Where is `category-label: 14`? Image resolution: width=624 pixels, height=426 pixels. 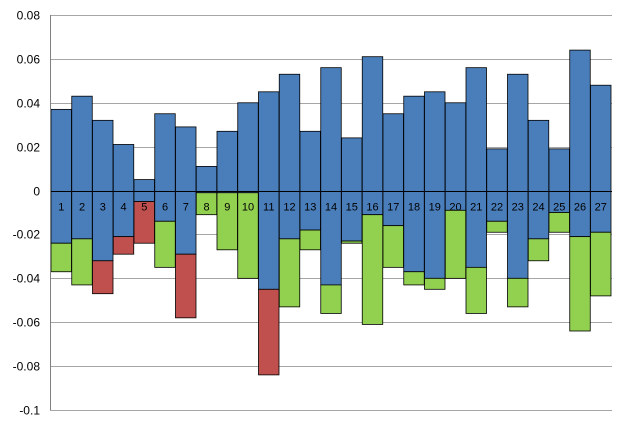
category-label: 14 is located at coordinates (331, 208).